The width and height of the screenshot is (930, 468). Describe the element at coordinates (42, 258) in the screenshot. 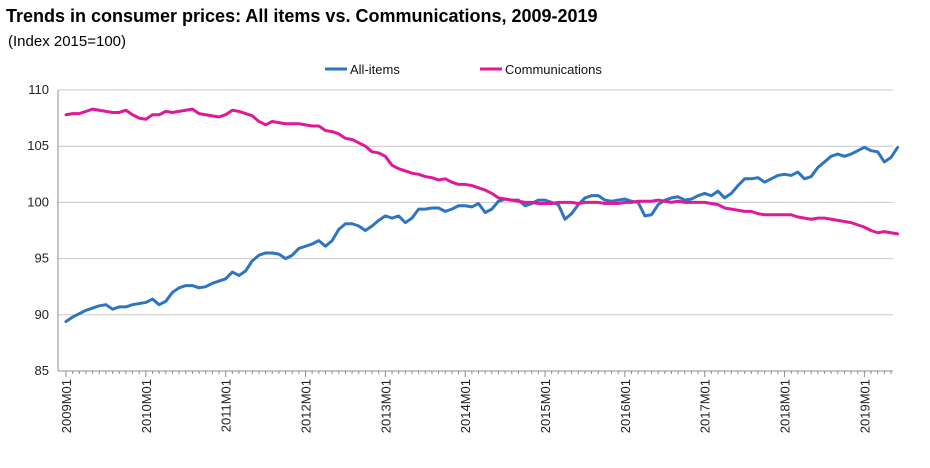

I see `y-tick-label-95: 95` at that location.